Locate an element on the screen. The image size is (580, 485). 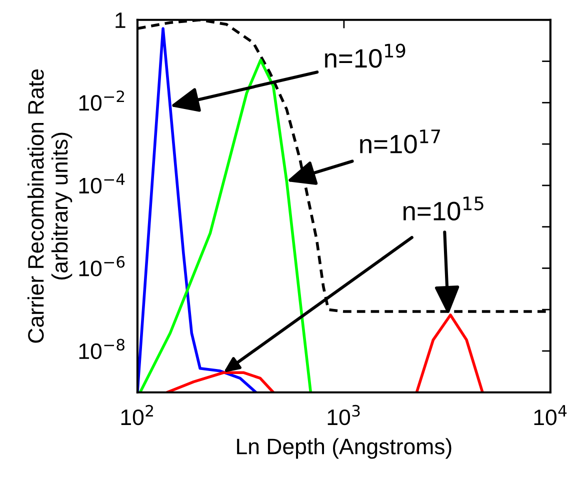
annotation: n=10$^{19}$ is located at coordinates (365, 56).